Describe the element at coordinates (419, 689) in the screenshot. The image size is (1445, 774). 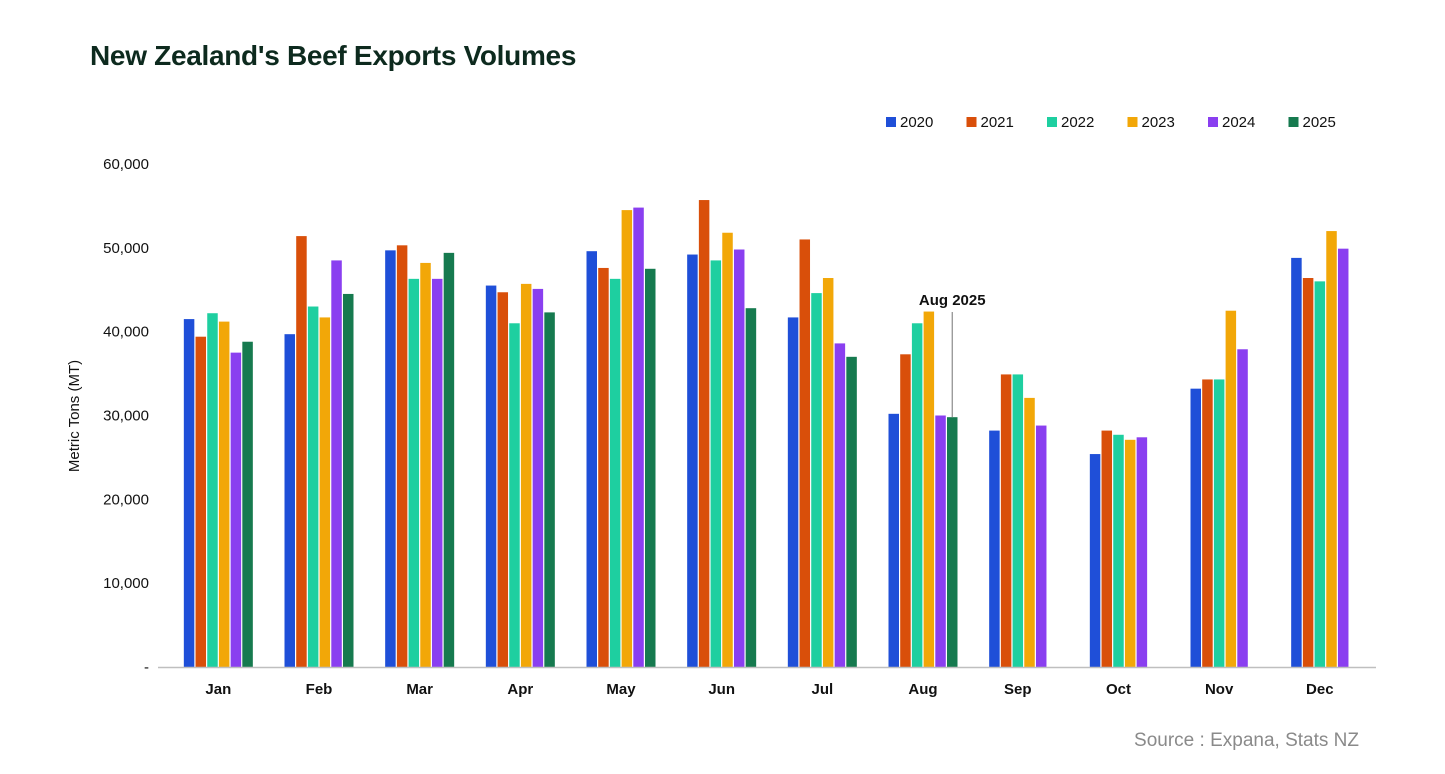
I see `x-tick-label: Mar` at that location.